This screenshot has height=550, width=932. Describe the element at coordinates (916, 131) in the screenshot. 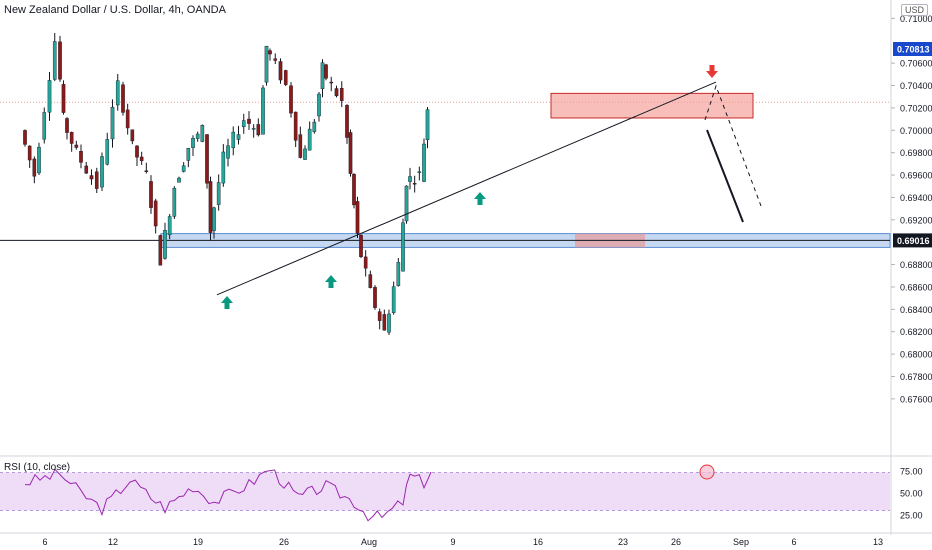

I see `price-tick-label: 0.70000` at that location.